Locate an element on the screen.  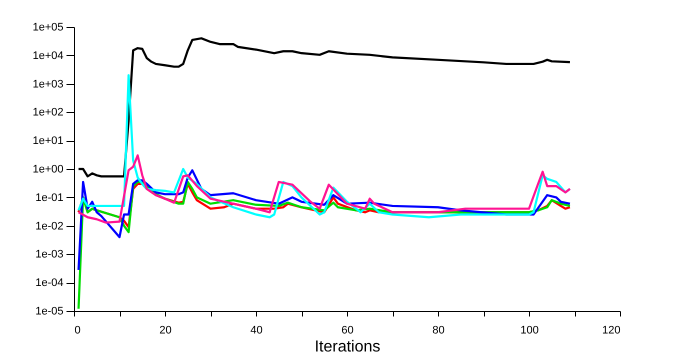
y-tick-label: 1e+04 is located at coordinates (48, 56).